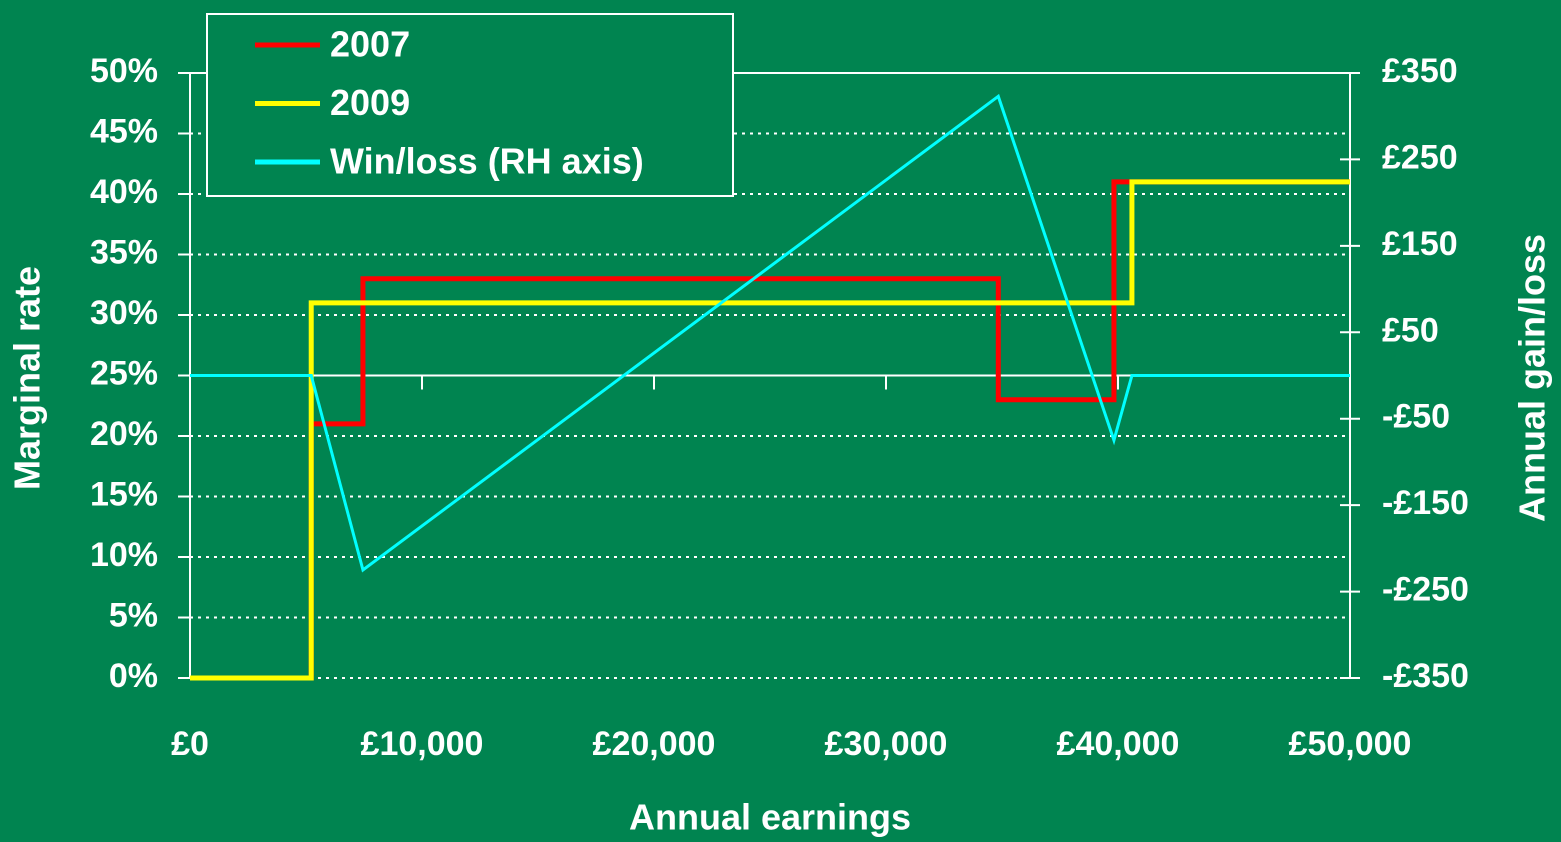 This screenshot has width=1561, height=842. Describe the element at coordinates (190, 744) in the screenshot. I see `x-tick-label: £0` at that location.